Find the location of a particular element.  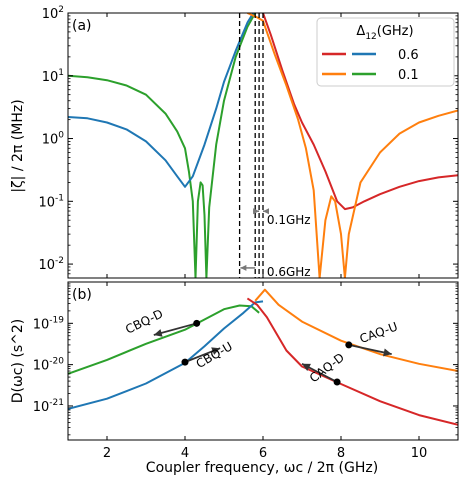

panel-b-xtick-label-3: 8 is located at coordinates (341, 453).